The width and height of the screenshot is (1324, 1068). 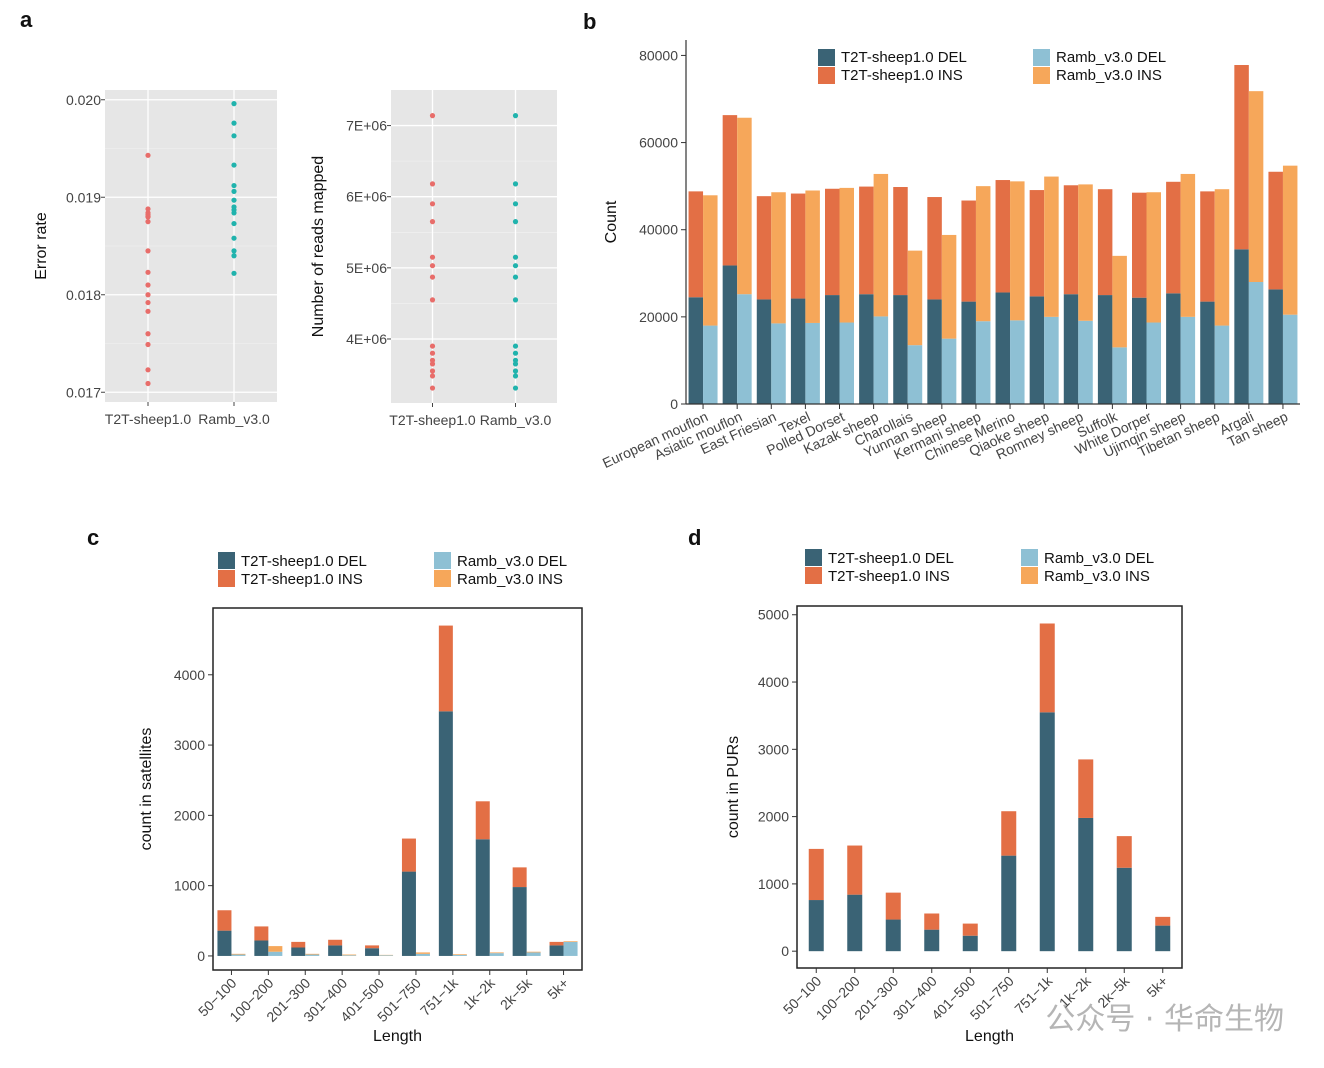 What do you see at coordinates (658, 317) in the screenshot?
I see `y-tick-label: 20000` at bounding box center [658, 317].